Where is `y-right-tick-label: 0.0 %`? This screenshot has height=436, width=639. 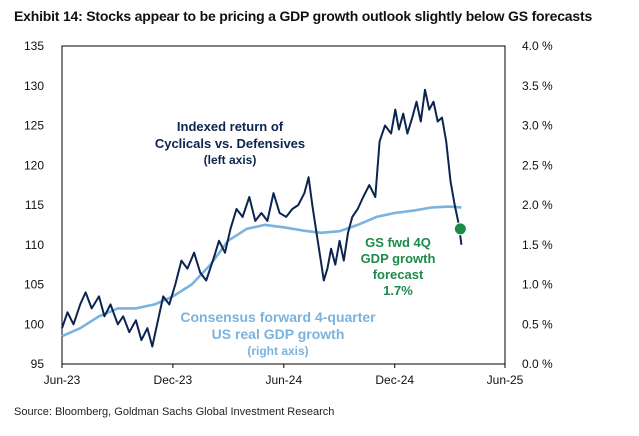 y-right-tick-label: 0.0 % is located at coordinates (537, 364).